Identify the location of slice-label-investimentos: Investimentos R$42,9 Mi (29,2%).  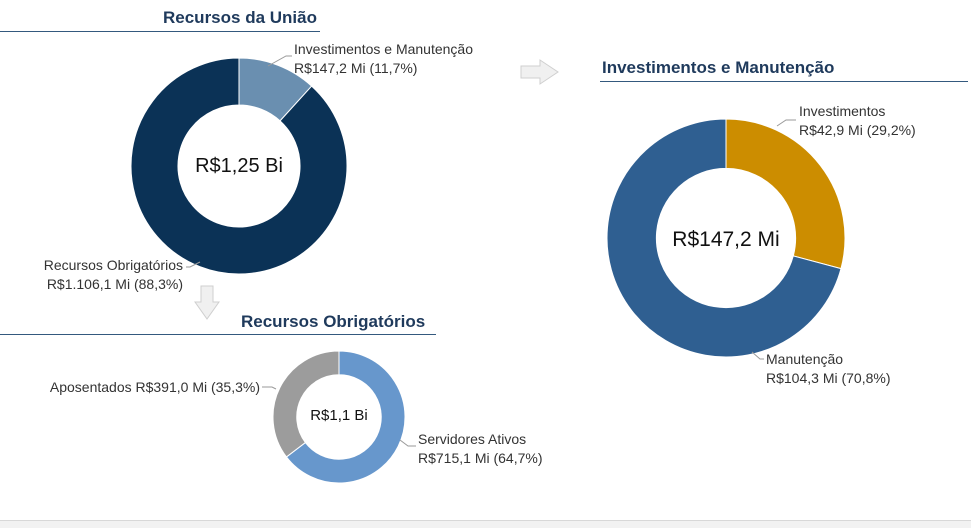
(857, 121).